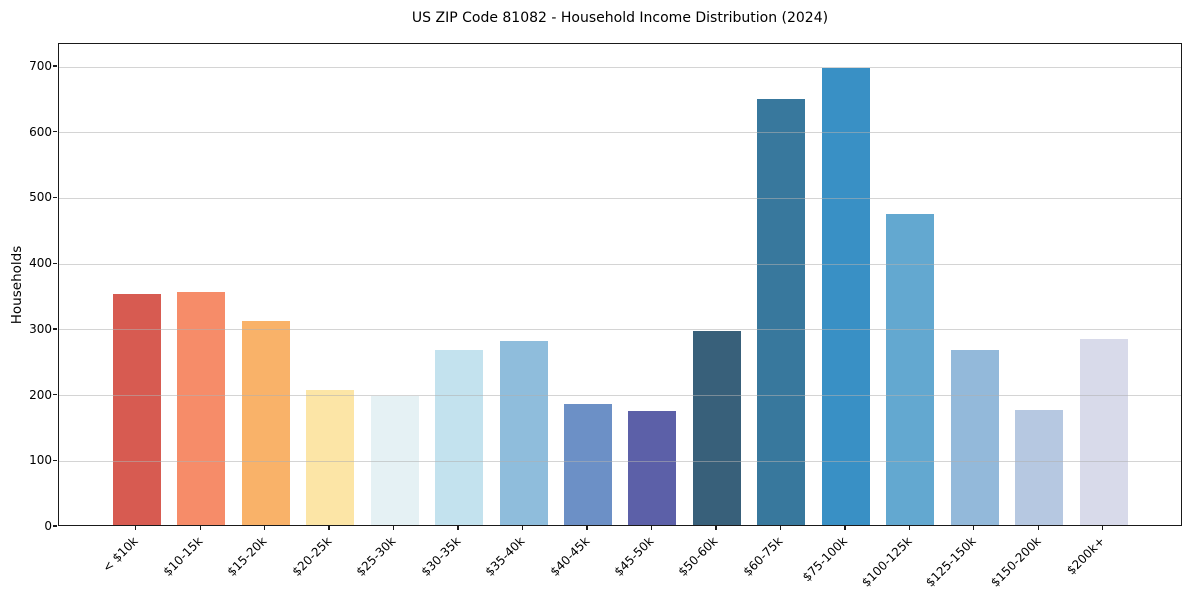  What do you see at coordinates (183, 556) in the screenshot?
I see `x-tick-label: $10-15k` at bounding box center [183, 556].